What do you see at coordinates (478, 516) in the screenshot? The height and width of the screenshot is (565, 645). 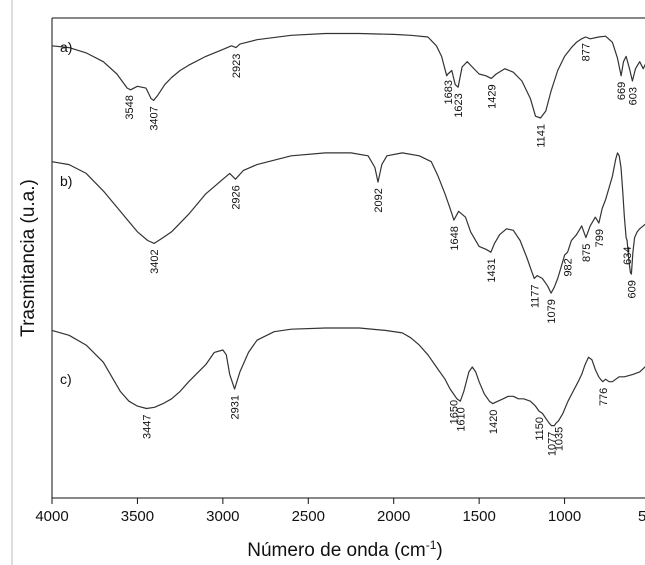 I see `x-tick-label: 1500` at bounding box center [478, 516].